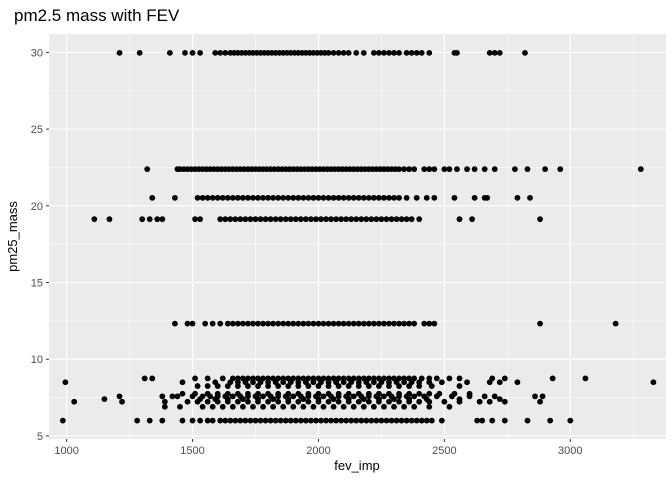 Image resolution: width=672 pixels, height=480 pixels. I want to click on y-axis: 5 10 15 20 25 30, so click(40, 245).